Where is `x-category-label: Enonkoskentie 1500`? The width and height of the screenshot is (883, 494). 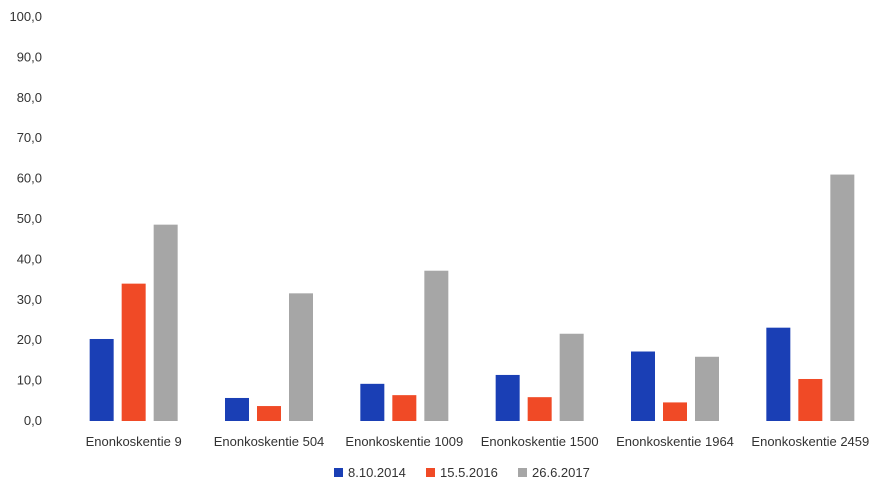
x-category-label: Enonkoskentie 1500 is located at coordinates (540, 441).